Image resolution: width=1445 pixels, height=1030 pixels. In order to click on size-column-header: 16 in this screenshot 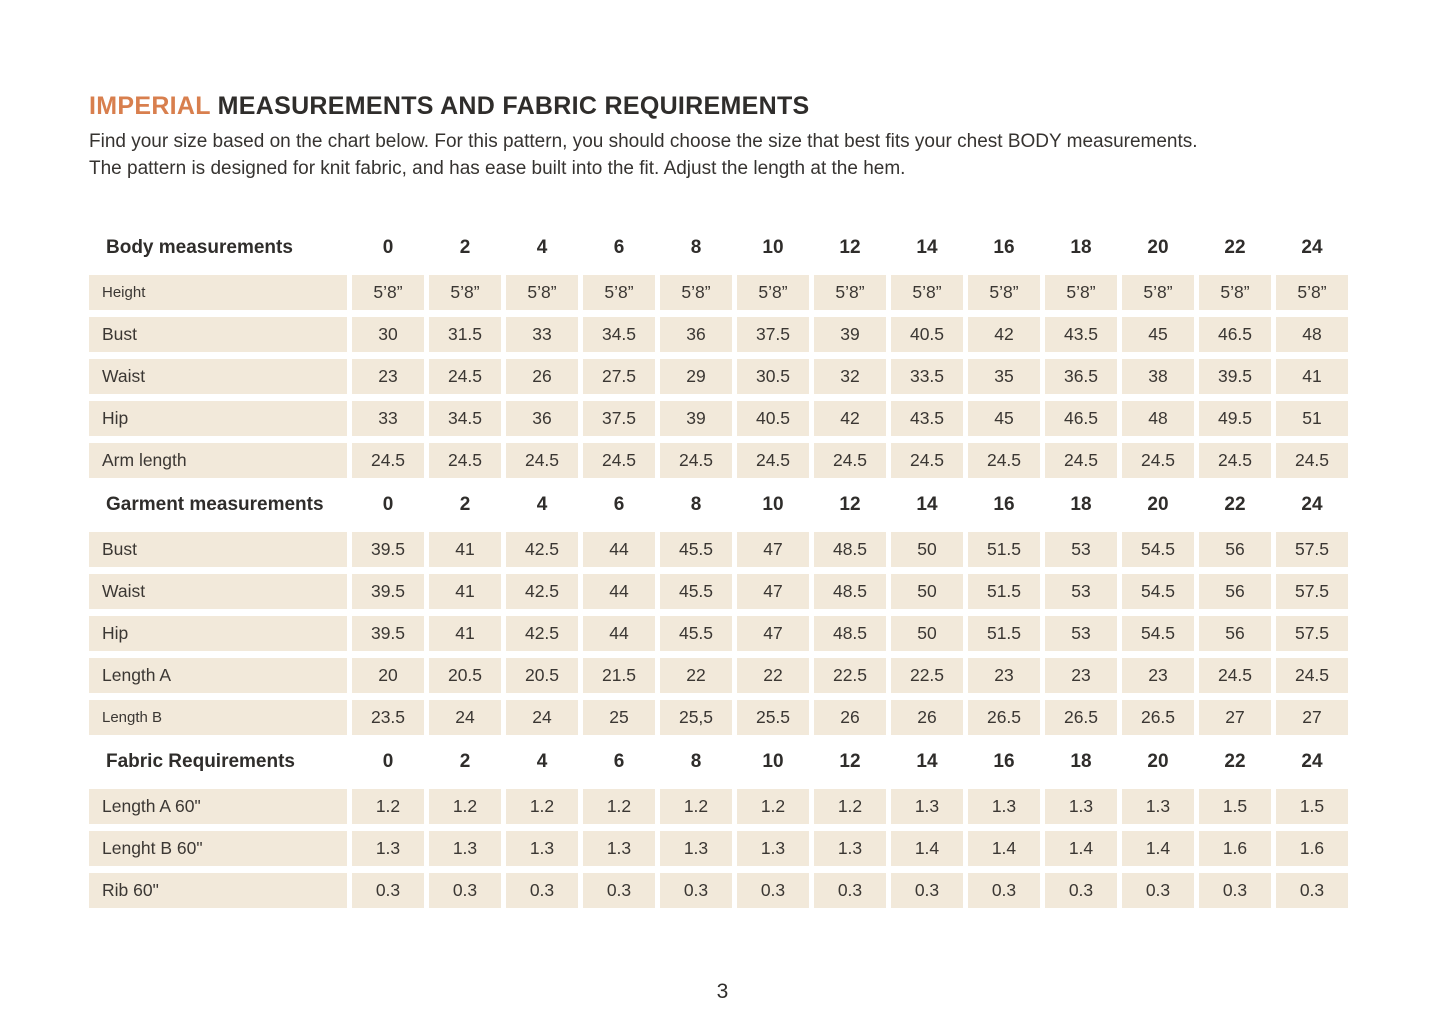, I will do `click(1004, 504)`.